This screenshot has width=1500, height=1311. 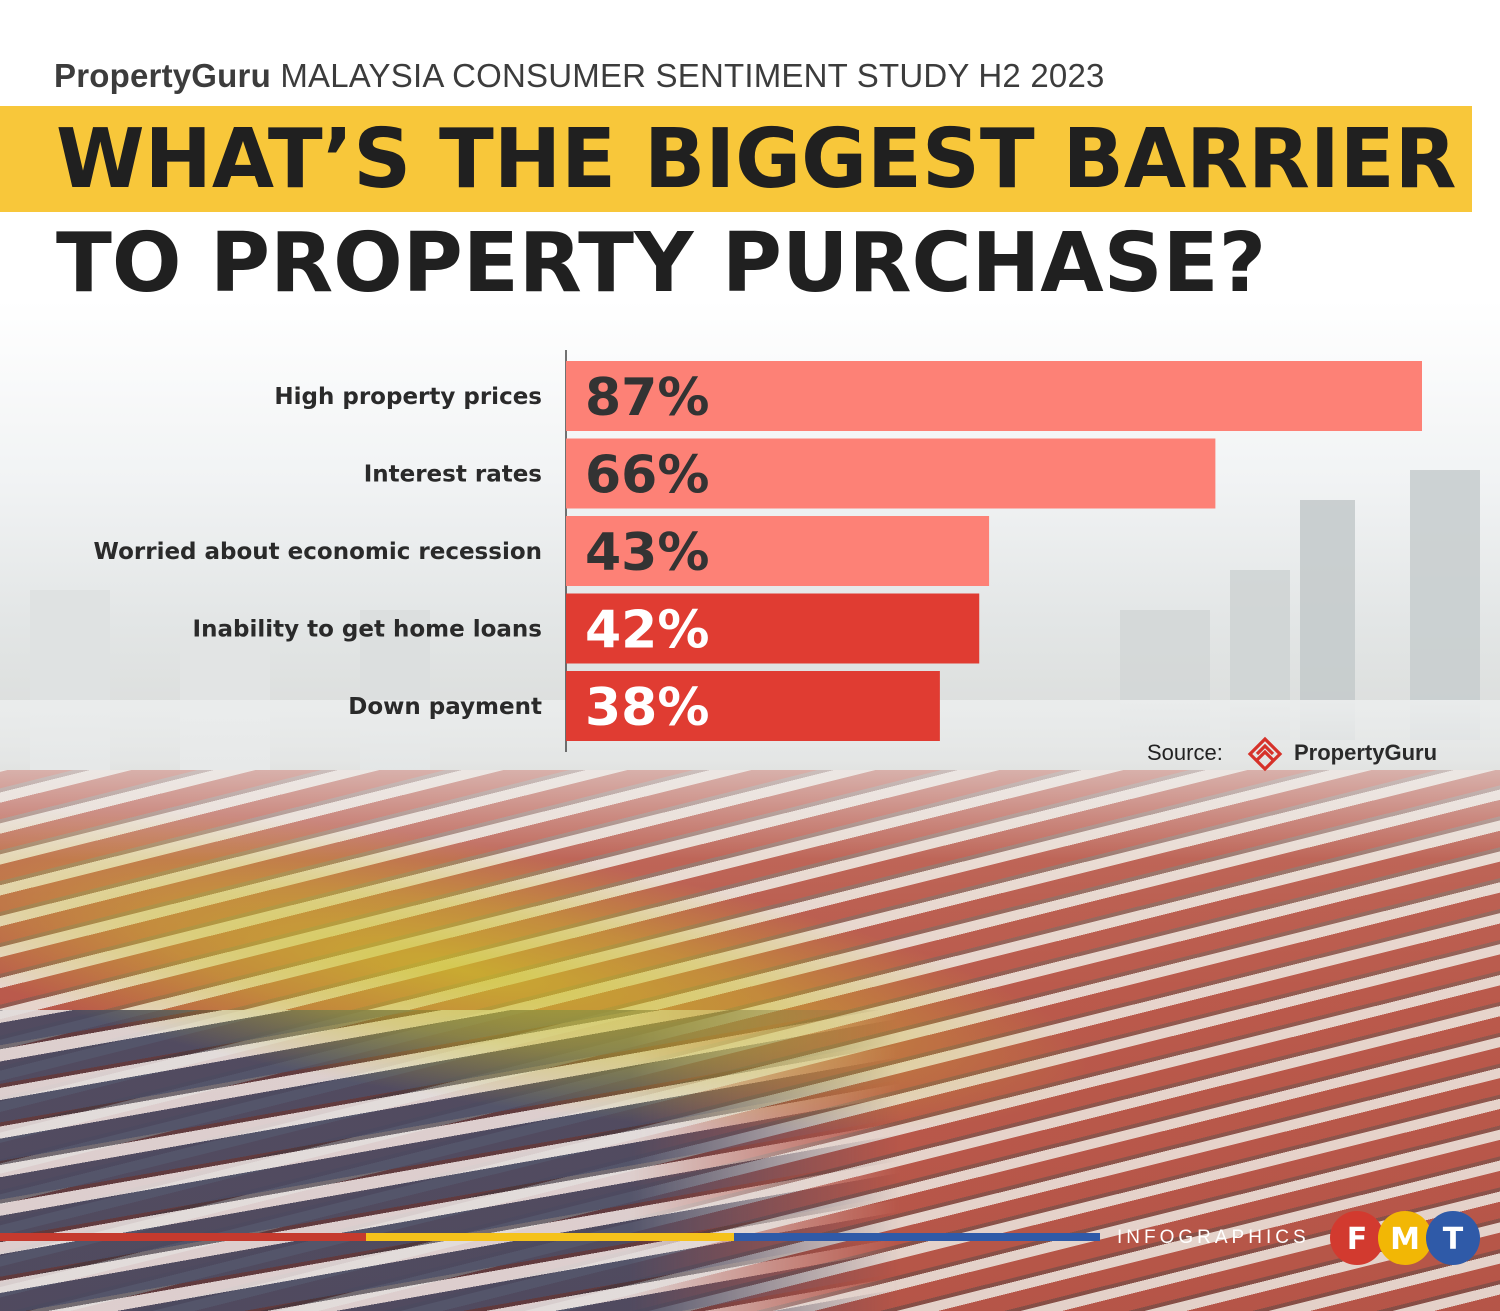 What do you see at coordinates (756, 159) in the screenshot?
I see `title-line-1: WHAT’S THE BIGGEST BARRIER` at bounding box center [756, 159].